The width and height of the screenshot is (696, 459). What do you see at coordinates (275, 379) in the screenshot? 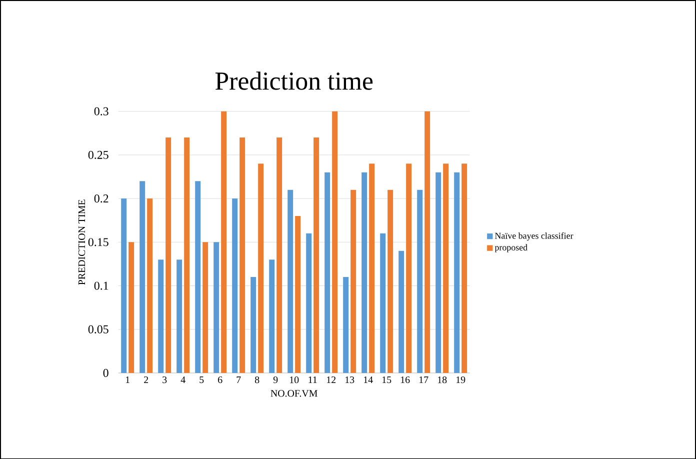
I see `x-tick-label: 9` at bounding box center [275, 379].